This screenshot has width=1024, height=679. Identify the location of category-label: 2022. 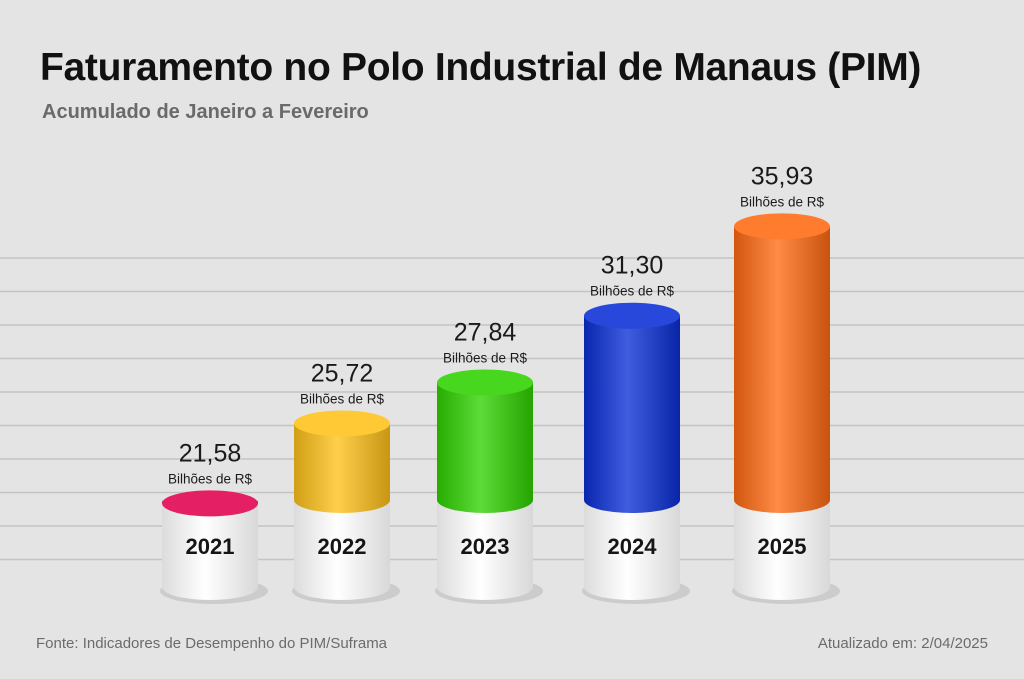
(342, 546).